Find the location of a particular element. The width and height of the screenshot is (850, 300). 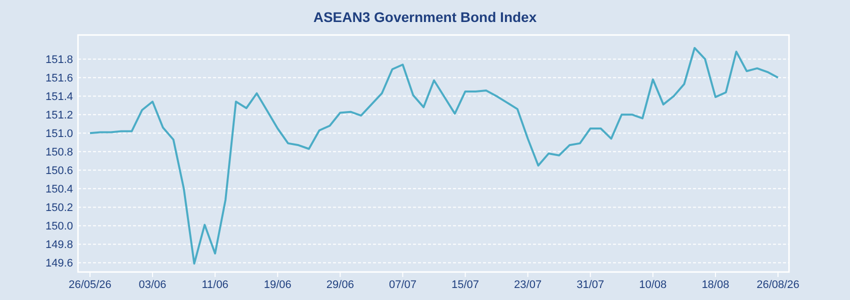

y-tick-label: 149.6 is located at coordinates (59, 264).